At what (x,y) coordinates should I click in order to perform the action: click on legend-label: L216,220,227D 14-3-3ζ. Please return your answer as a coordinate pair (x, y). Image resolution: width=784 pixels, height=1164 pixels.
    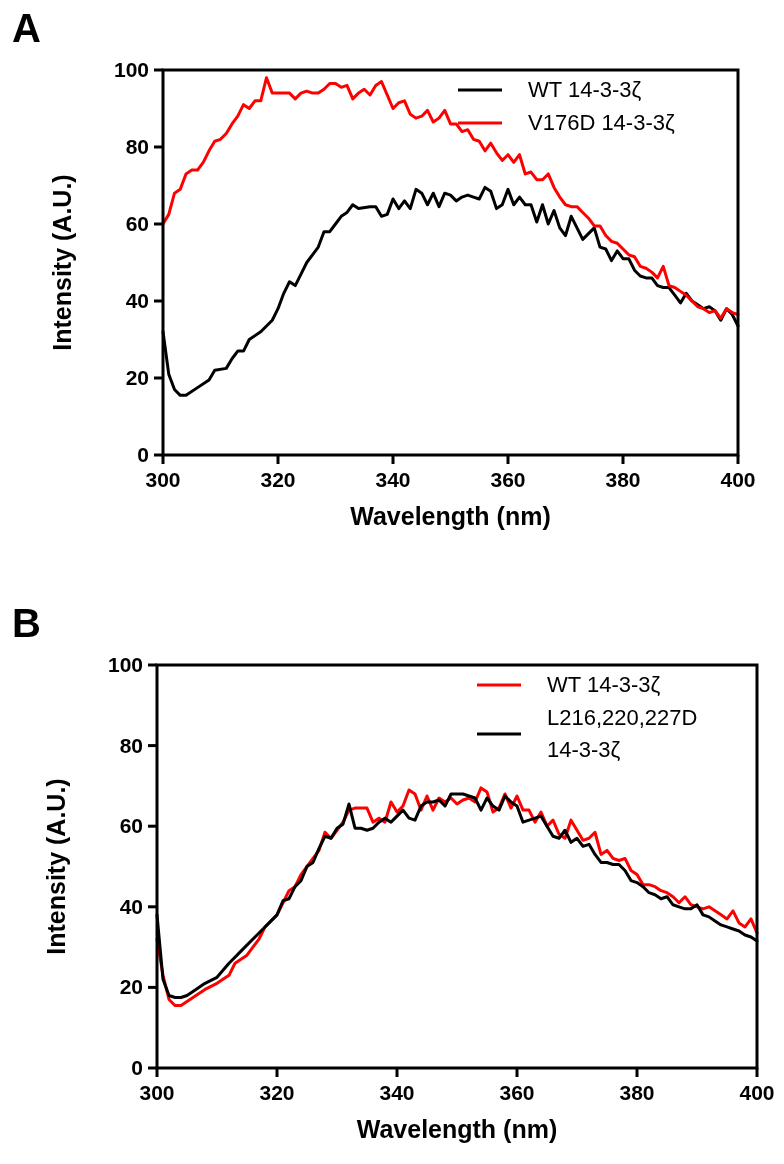
    Looking at the image, I should click on (622, 733).